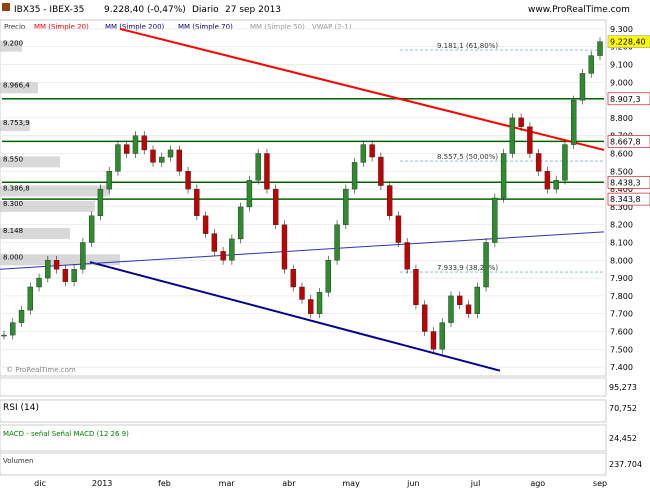 The width and height of the screenshot is (650, 490). What do you see at coordinates (303, 438) in the screenshot?
I see `macd-panel-frame` at bounding box center [303, 438].